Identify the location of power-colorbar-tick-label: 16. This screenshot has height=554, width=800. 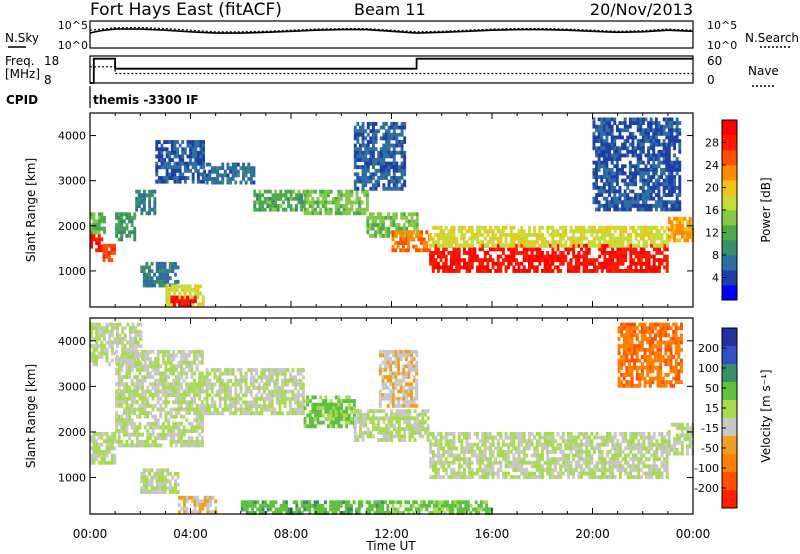
(712, 210).